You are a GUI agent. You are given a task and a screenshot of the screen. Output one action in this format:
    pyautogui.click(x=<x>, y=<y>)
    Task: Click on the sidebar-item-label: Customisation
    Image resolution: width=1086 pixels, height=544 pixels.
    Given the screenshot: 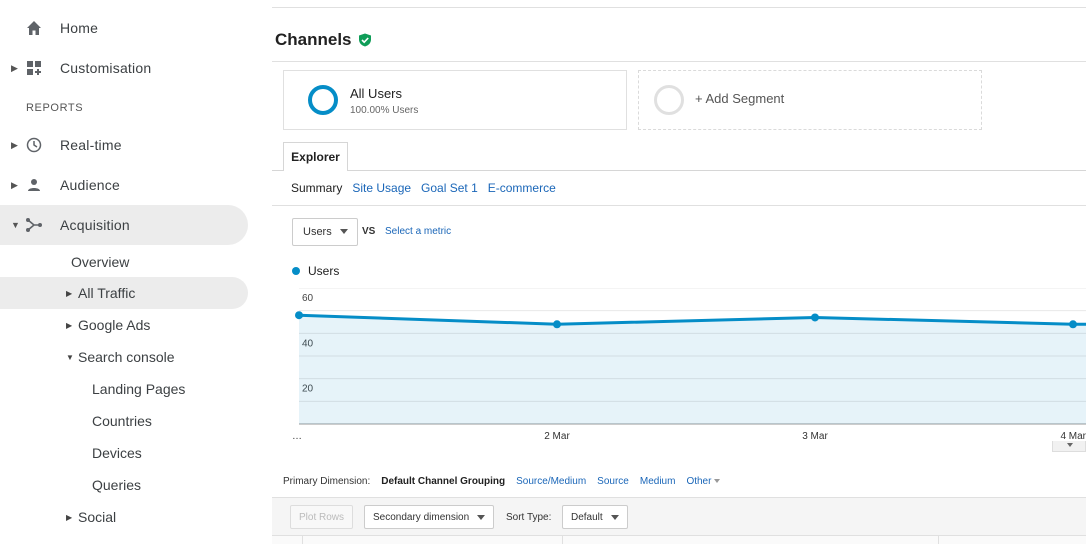 What is the action you would take?
    pyautogui.click(x=106, y=68)
    